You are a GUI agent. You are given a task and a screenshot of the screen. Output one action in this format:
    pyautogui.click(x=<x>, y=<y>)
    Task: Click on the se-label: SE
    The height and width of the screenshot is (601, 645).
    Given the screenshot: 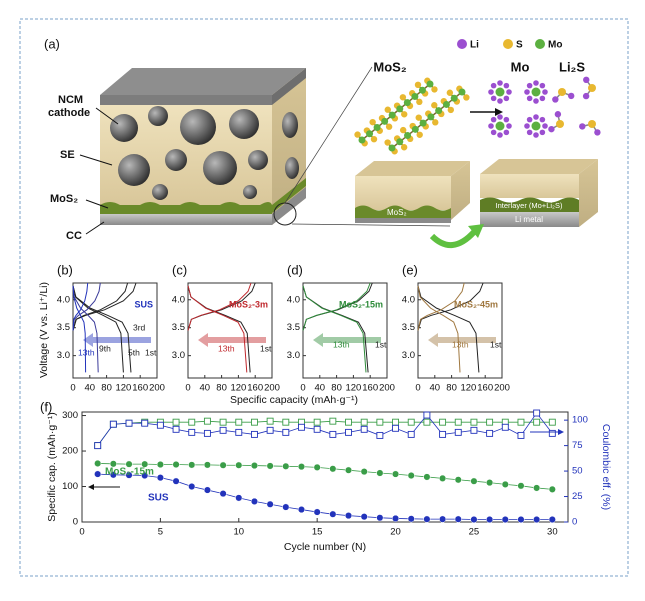 What is the action you would take?
    pyautogui.click(x=67, y=155)
    